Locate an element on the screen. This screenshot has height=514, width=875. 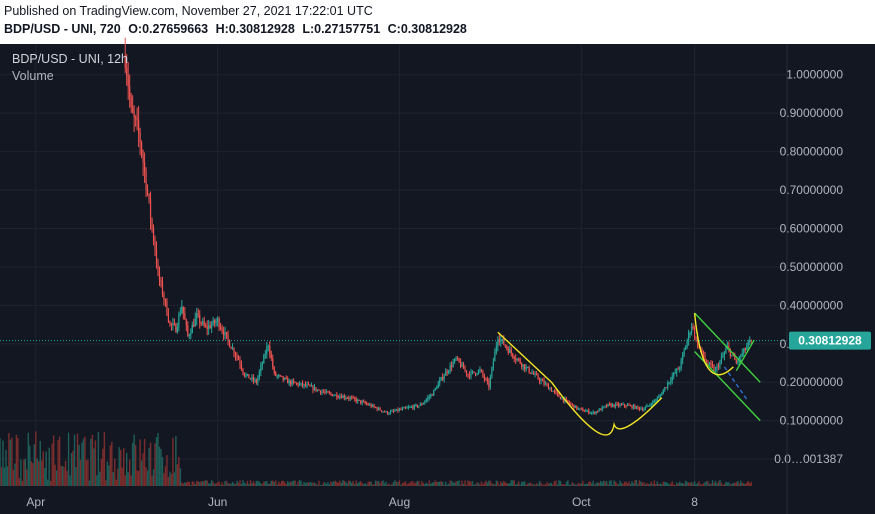
cup-arc-annotation is located at coordinates (606, 408).